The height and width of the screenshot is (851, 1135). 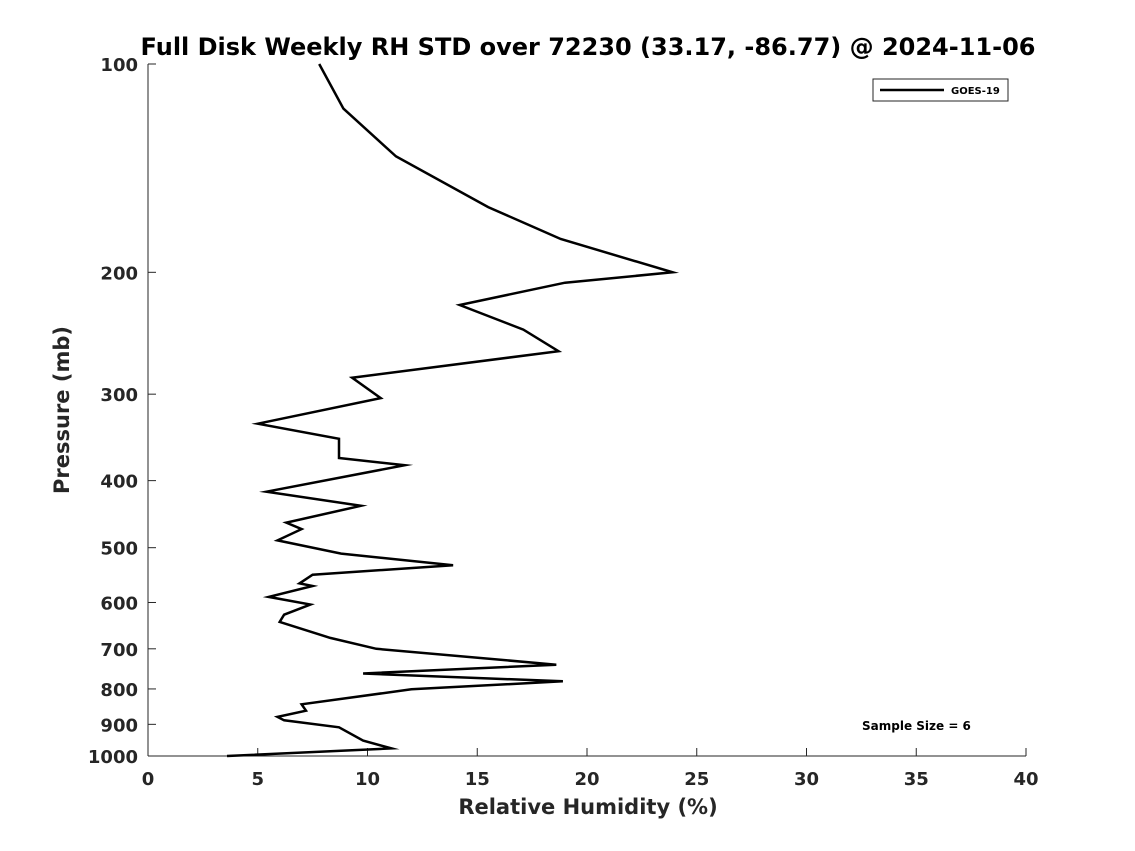 I want to click on y-tick-label-900: 900, so click(x=119, y=725).